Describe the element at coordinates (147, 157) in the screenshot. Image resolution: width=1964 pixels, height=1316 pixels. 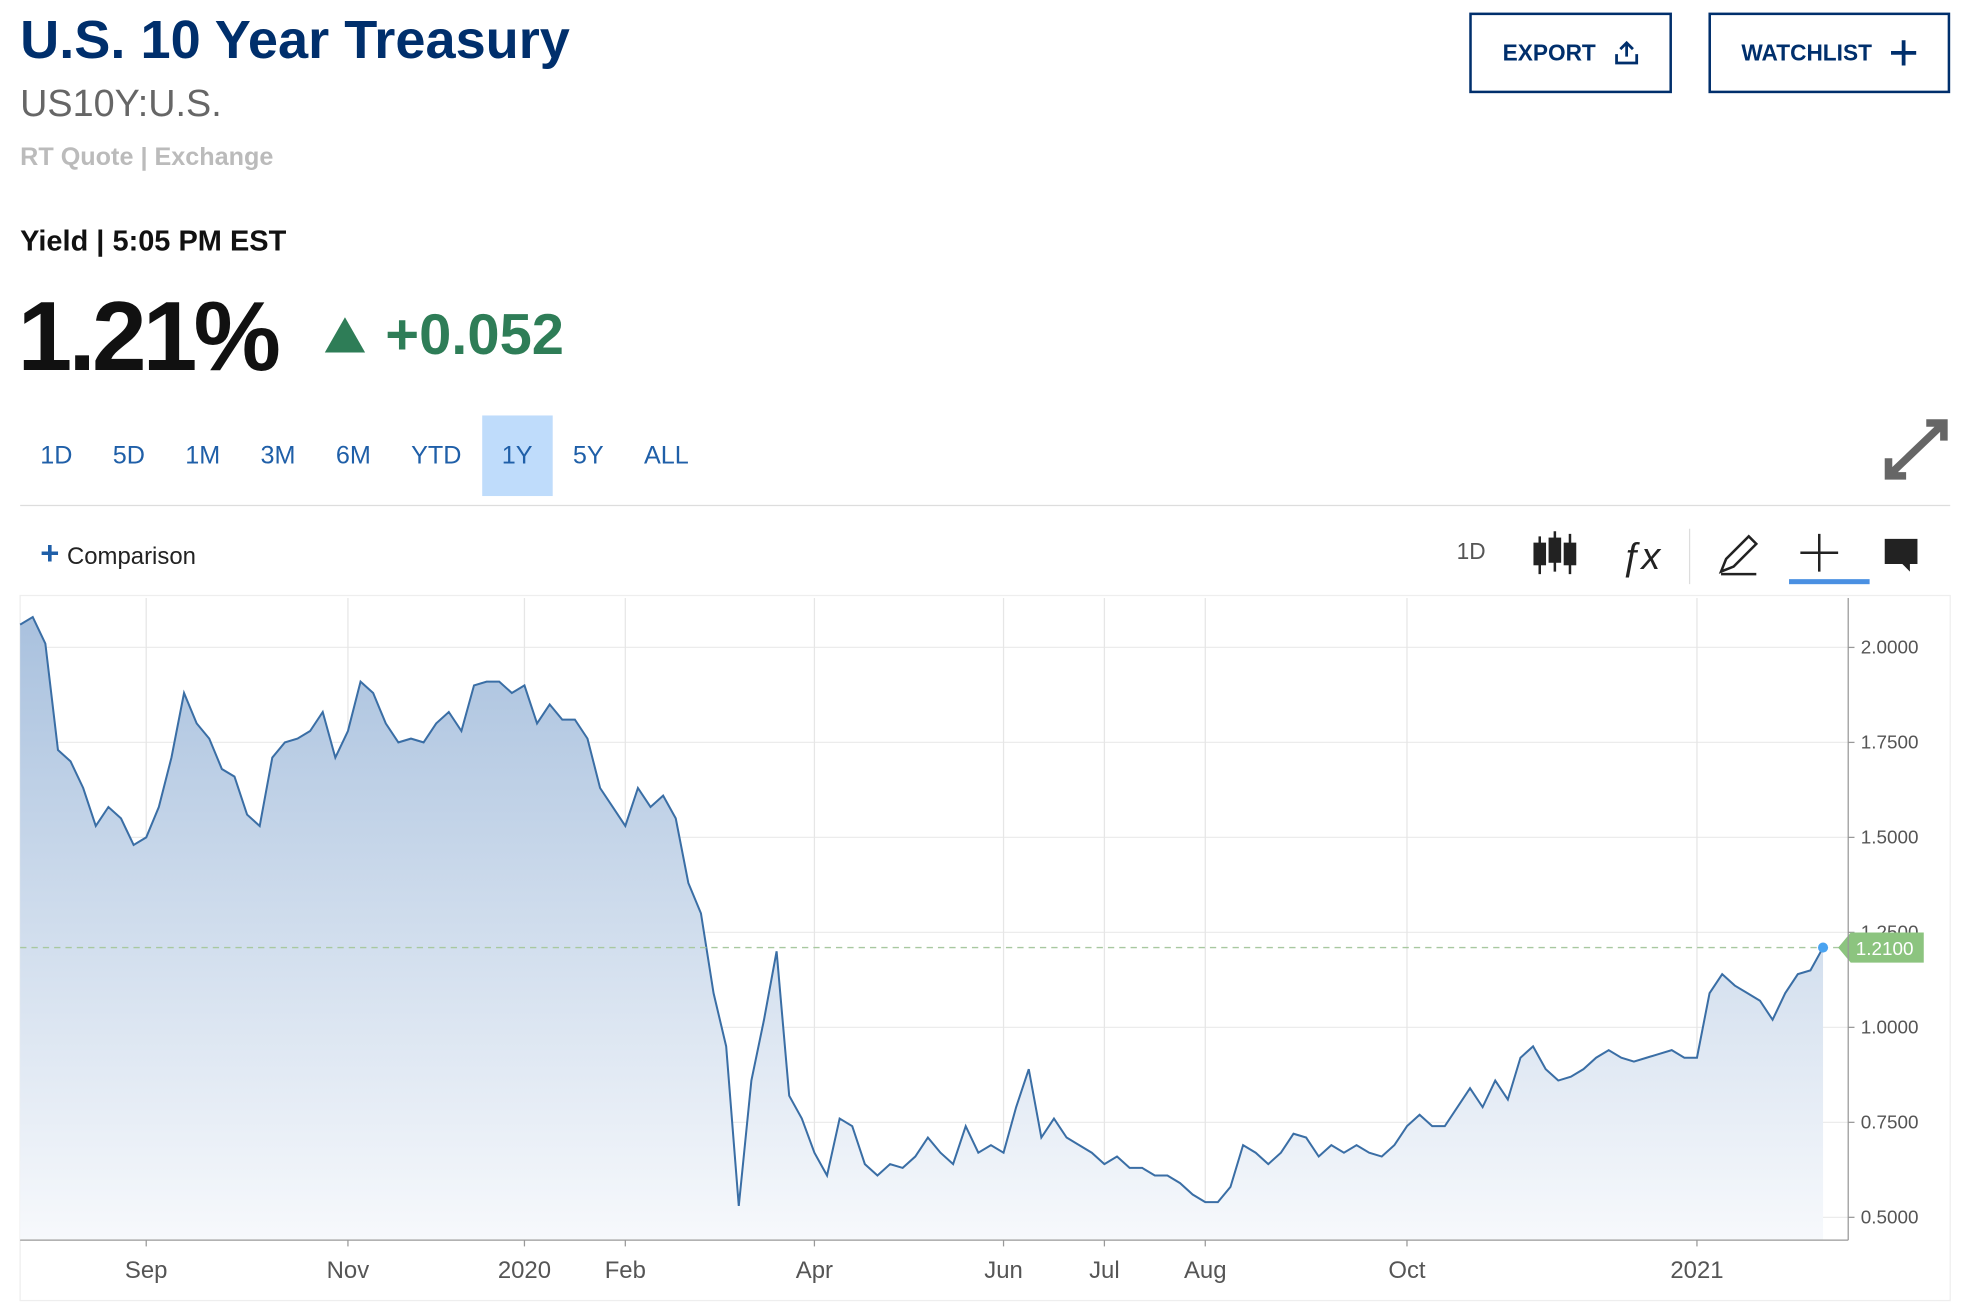
I see `source: RT Quote | Exchange` at that location.